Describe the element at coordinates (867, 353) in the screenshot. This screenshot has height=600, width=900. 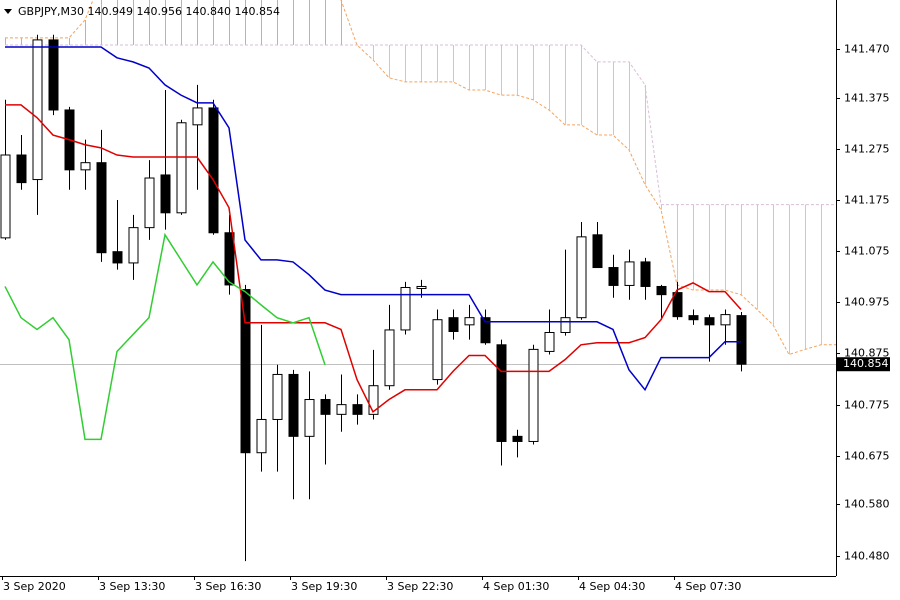
I see `y-tick-label: 140.875` at that location.